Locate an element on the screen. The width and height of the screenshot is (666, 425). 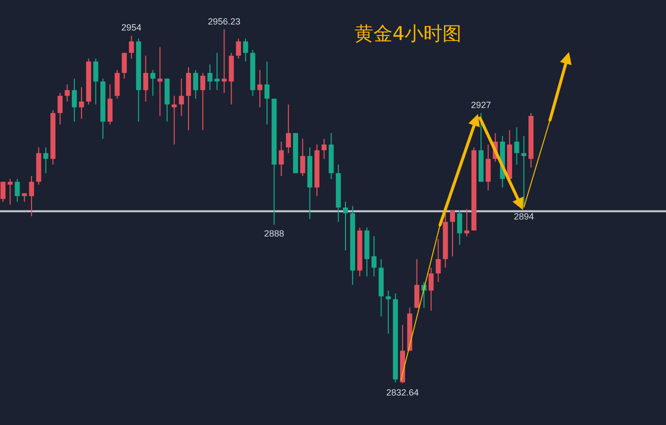
annotation: 2956.23 is located at coordinates (224, 21).